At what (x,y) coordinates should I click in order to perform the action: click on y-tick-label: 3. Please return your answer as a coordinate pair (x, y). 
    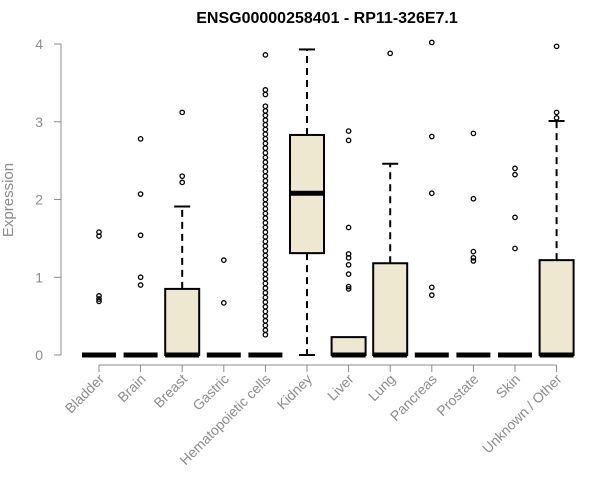
    Looking at the image, I should click on (39, 122).